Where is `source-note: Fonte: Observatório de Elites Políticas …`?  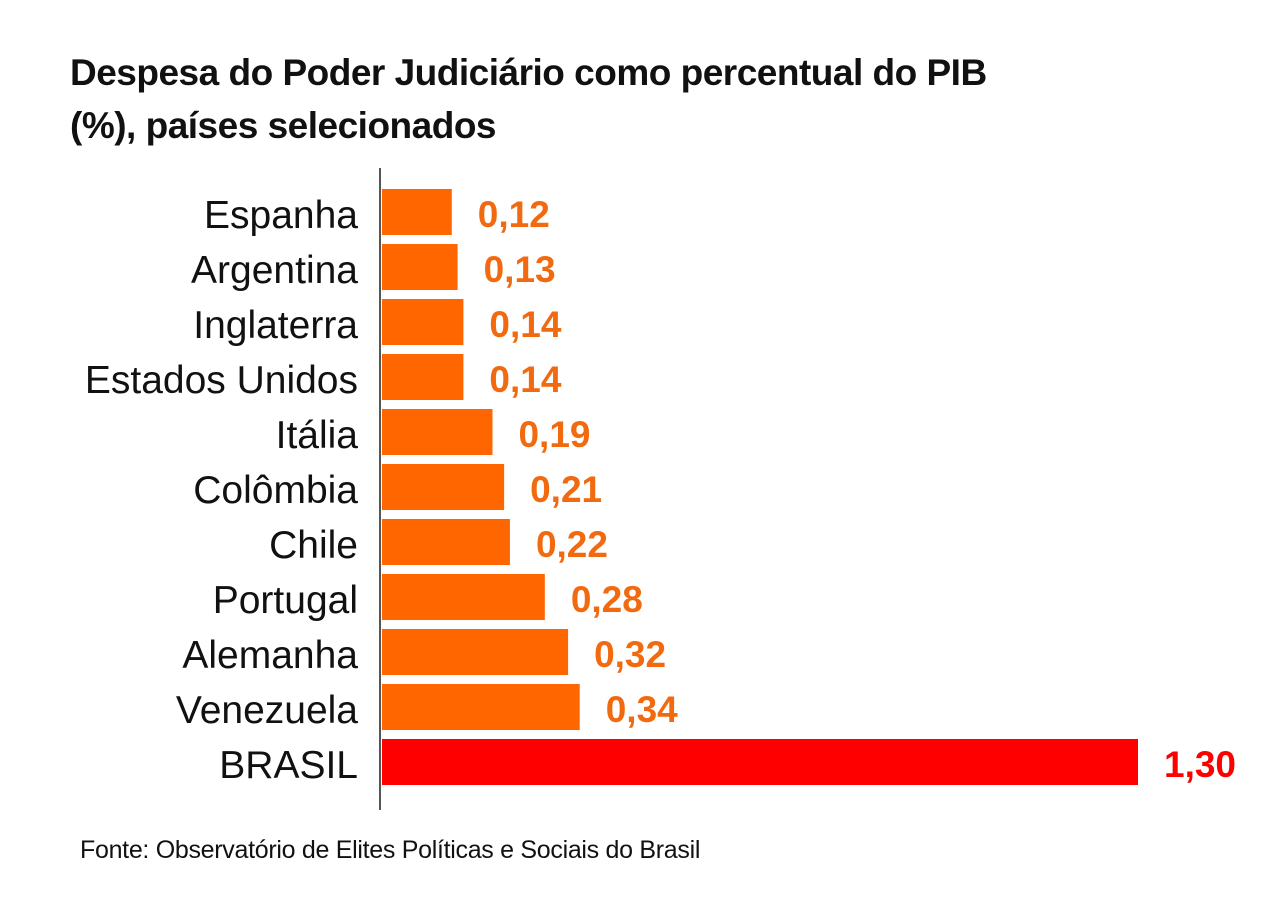
source-note: Fonte: Observatório de Elites Políticas … is located at coordinates (390, 850).